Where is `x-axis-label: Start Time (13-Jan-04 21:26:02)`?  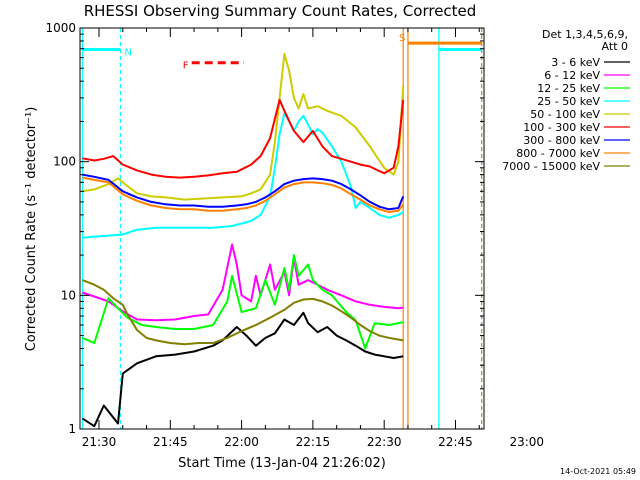
x-axis-label: Start Time (13-Jan-04 21:26:02) is located at coordinates (282, 463).